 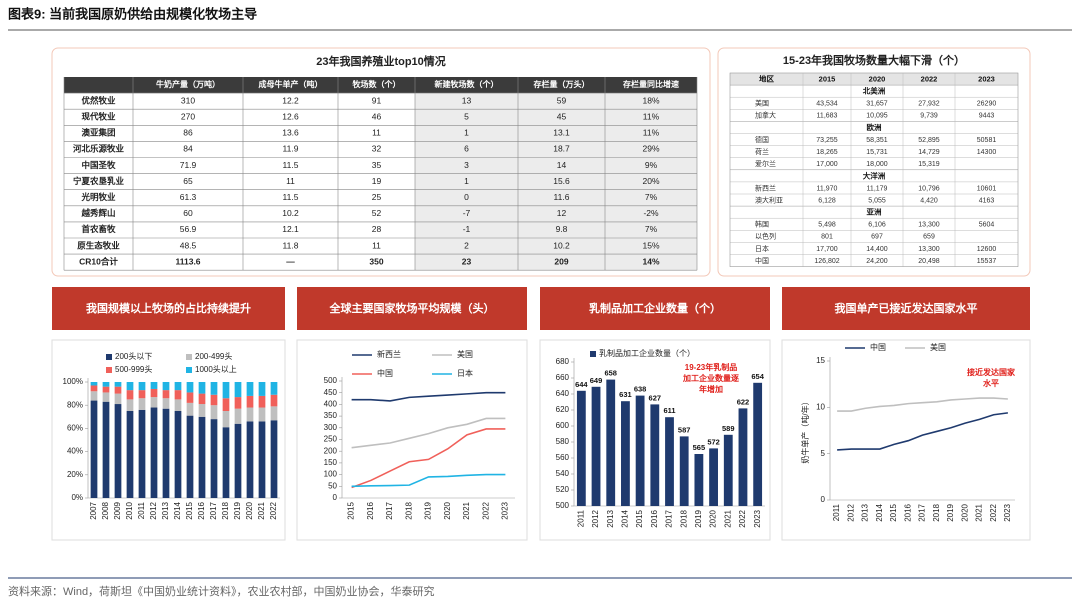 I want to click on table-cell: 15,731, so click(x=877, y=152).